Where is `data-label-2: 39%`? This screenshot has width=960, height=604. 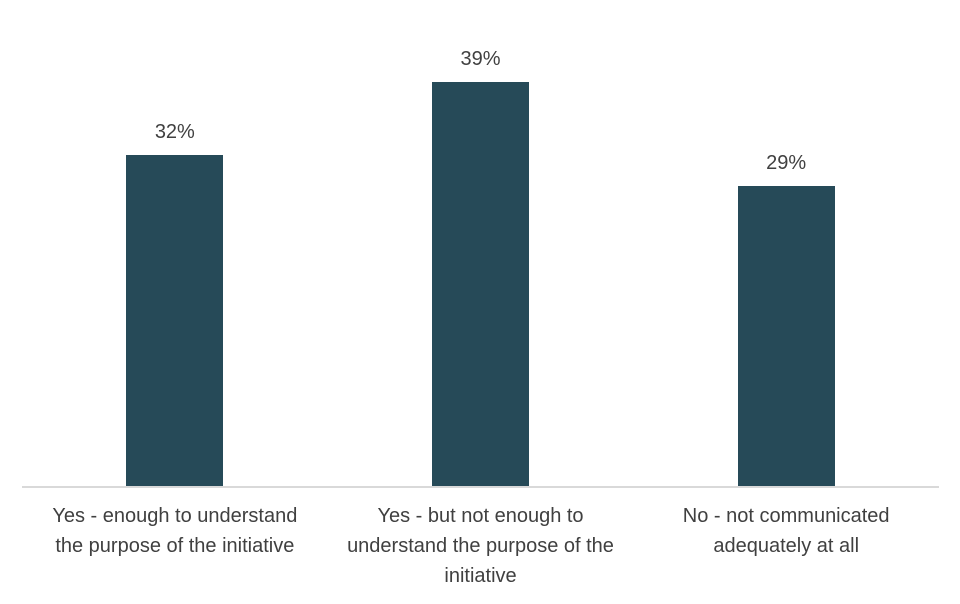 data-label-2: 39% is located at coordinates (480, 59).